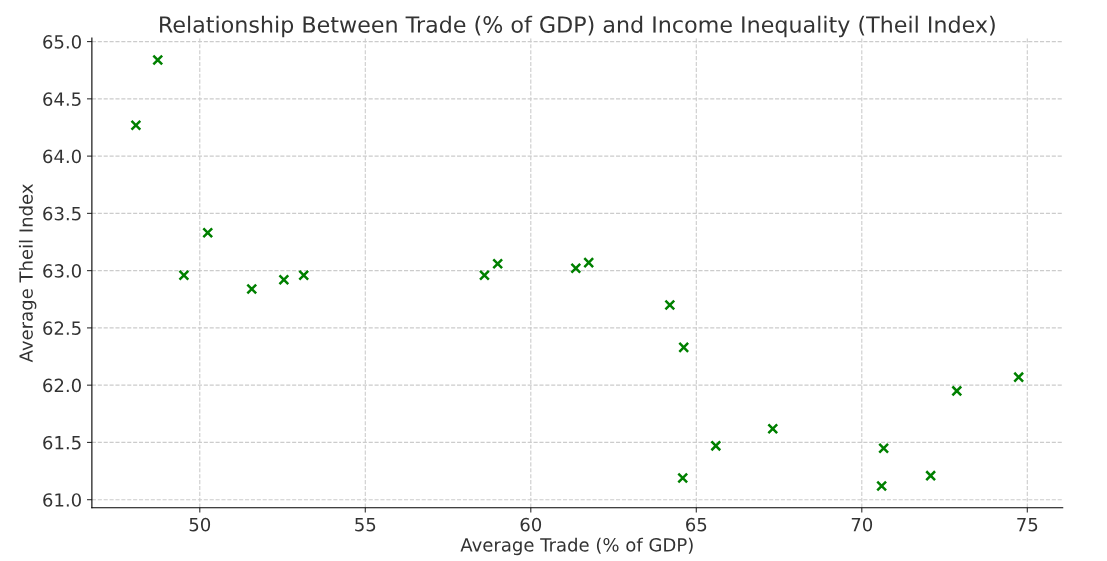  I want to click on y-tick-label: 63.0, so click(62, 271).